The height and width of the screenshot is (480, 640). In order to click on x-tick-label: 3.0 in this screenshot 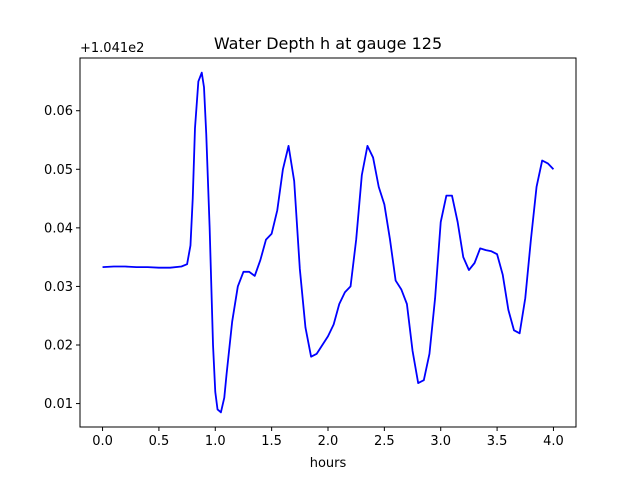, I will do `click(440, 441)`.